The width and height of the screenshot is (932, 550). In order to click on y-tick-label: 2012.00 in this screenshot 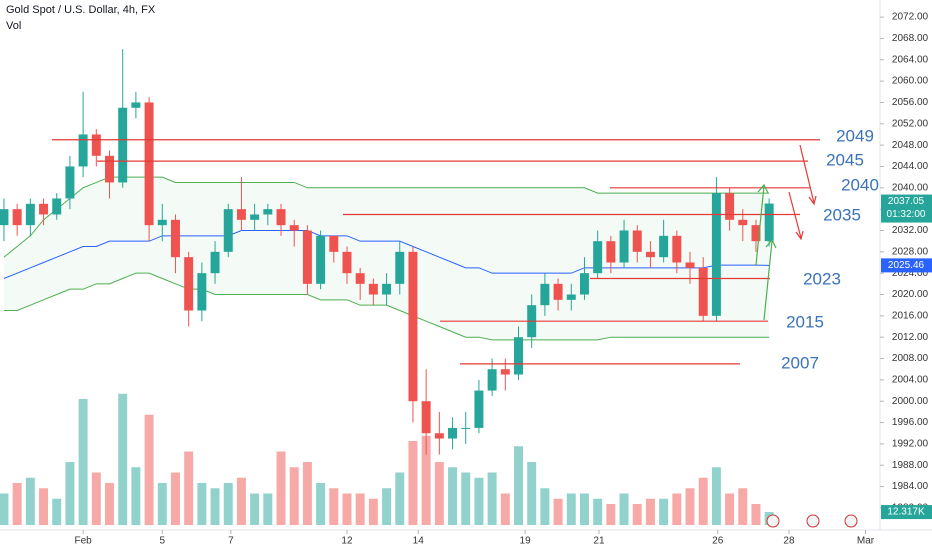, I will do `click(910, 337)`.